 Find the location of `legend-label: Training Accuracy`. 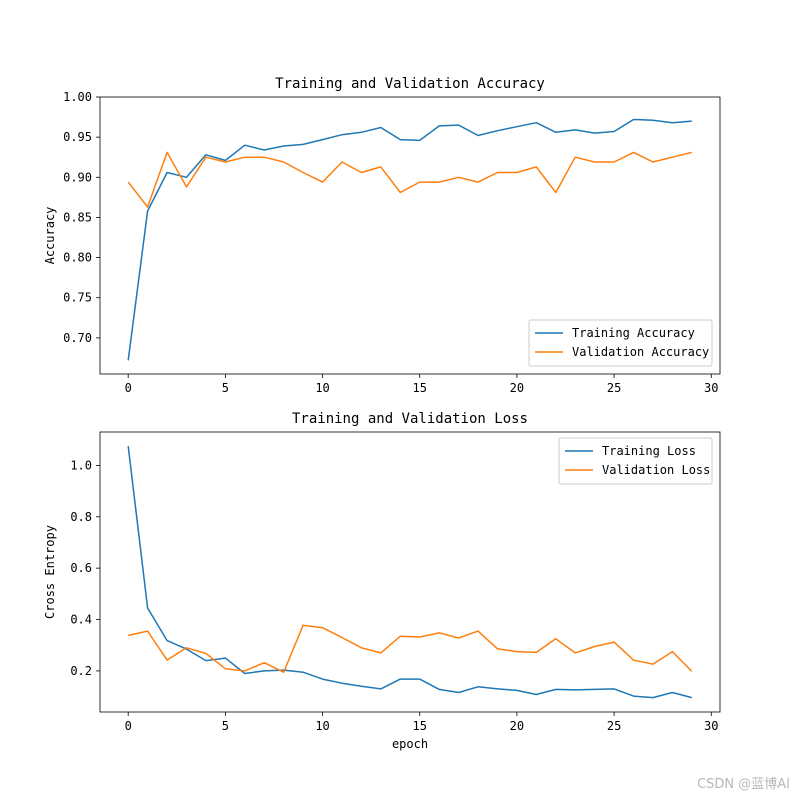

legend-label: Training Accuracy is located at coordinates (633, 333).